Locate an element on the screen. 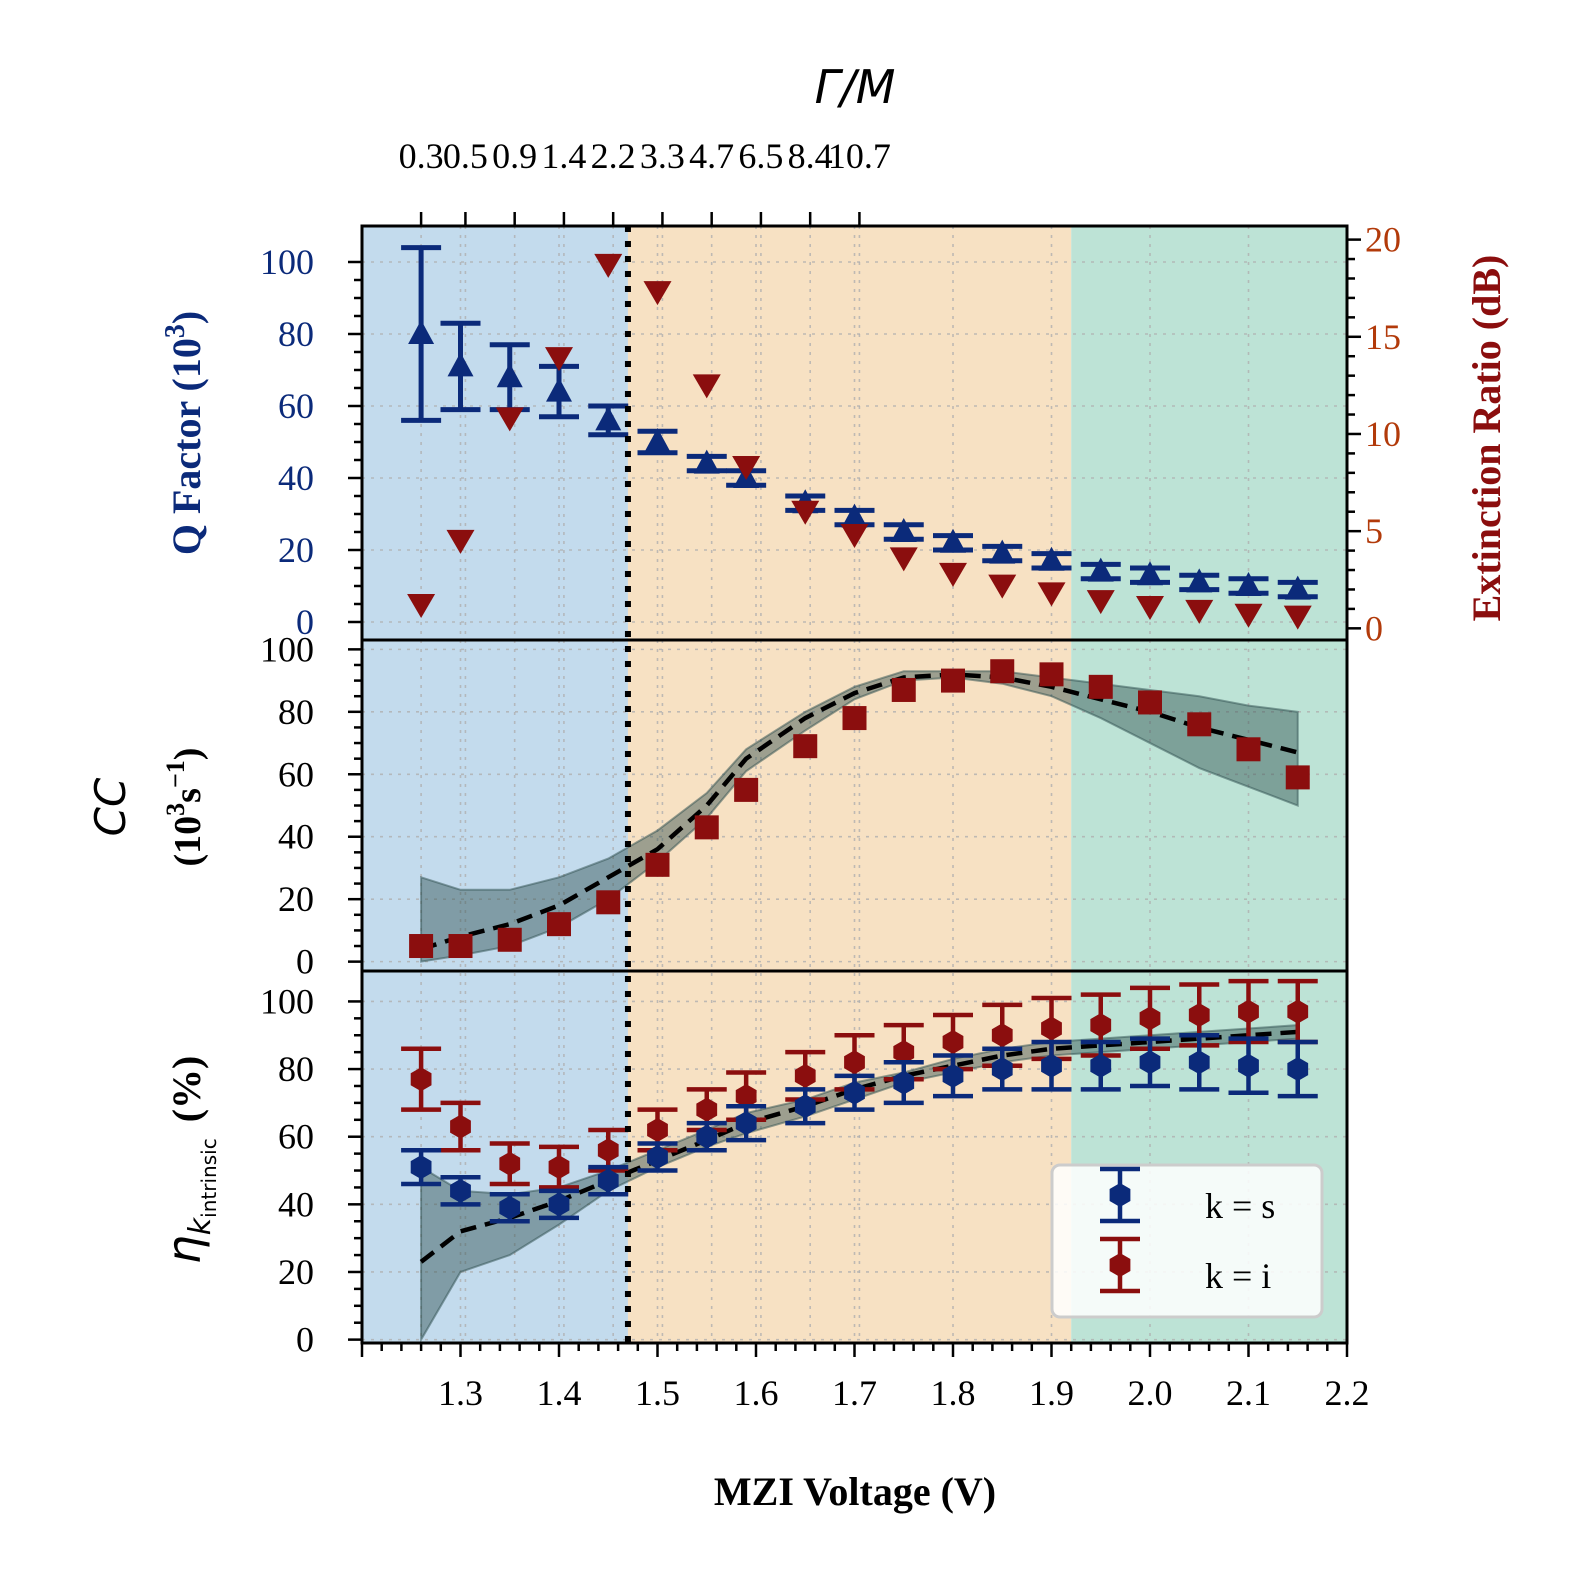 The image size is (1574, 1574). q-ytick-label: 0 is located at coordinates (305, 622).